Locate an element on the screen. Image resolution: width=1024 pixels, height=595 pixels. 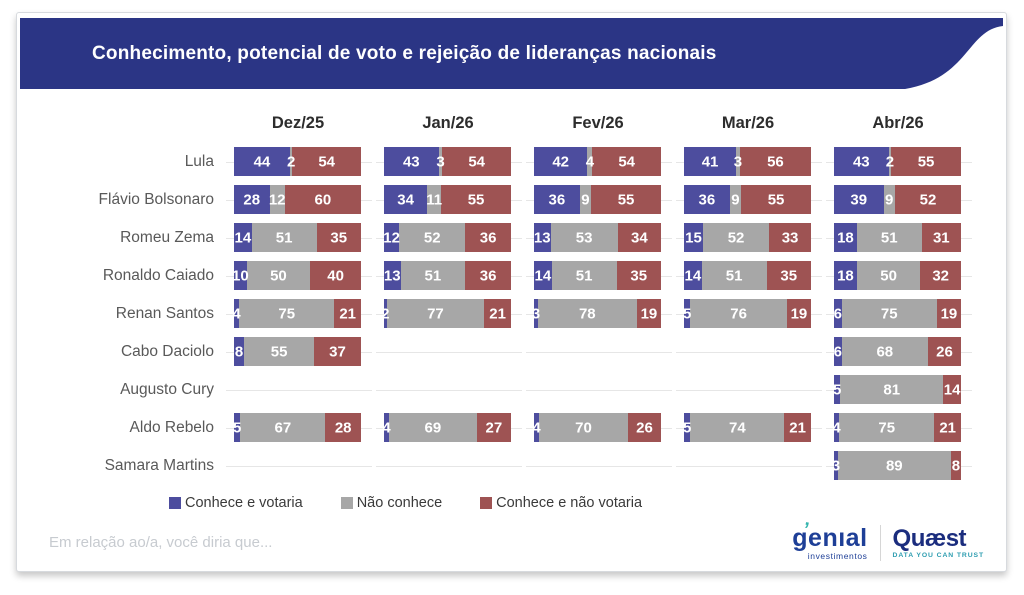
stacked-bar: 3 89 8 is located at coordinates (896, 465).